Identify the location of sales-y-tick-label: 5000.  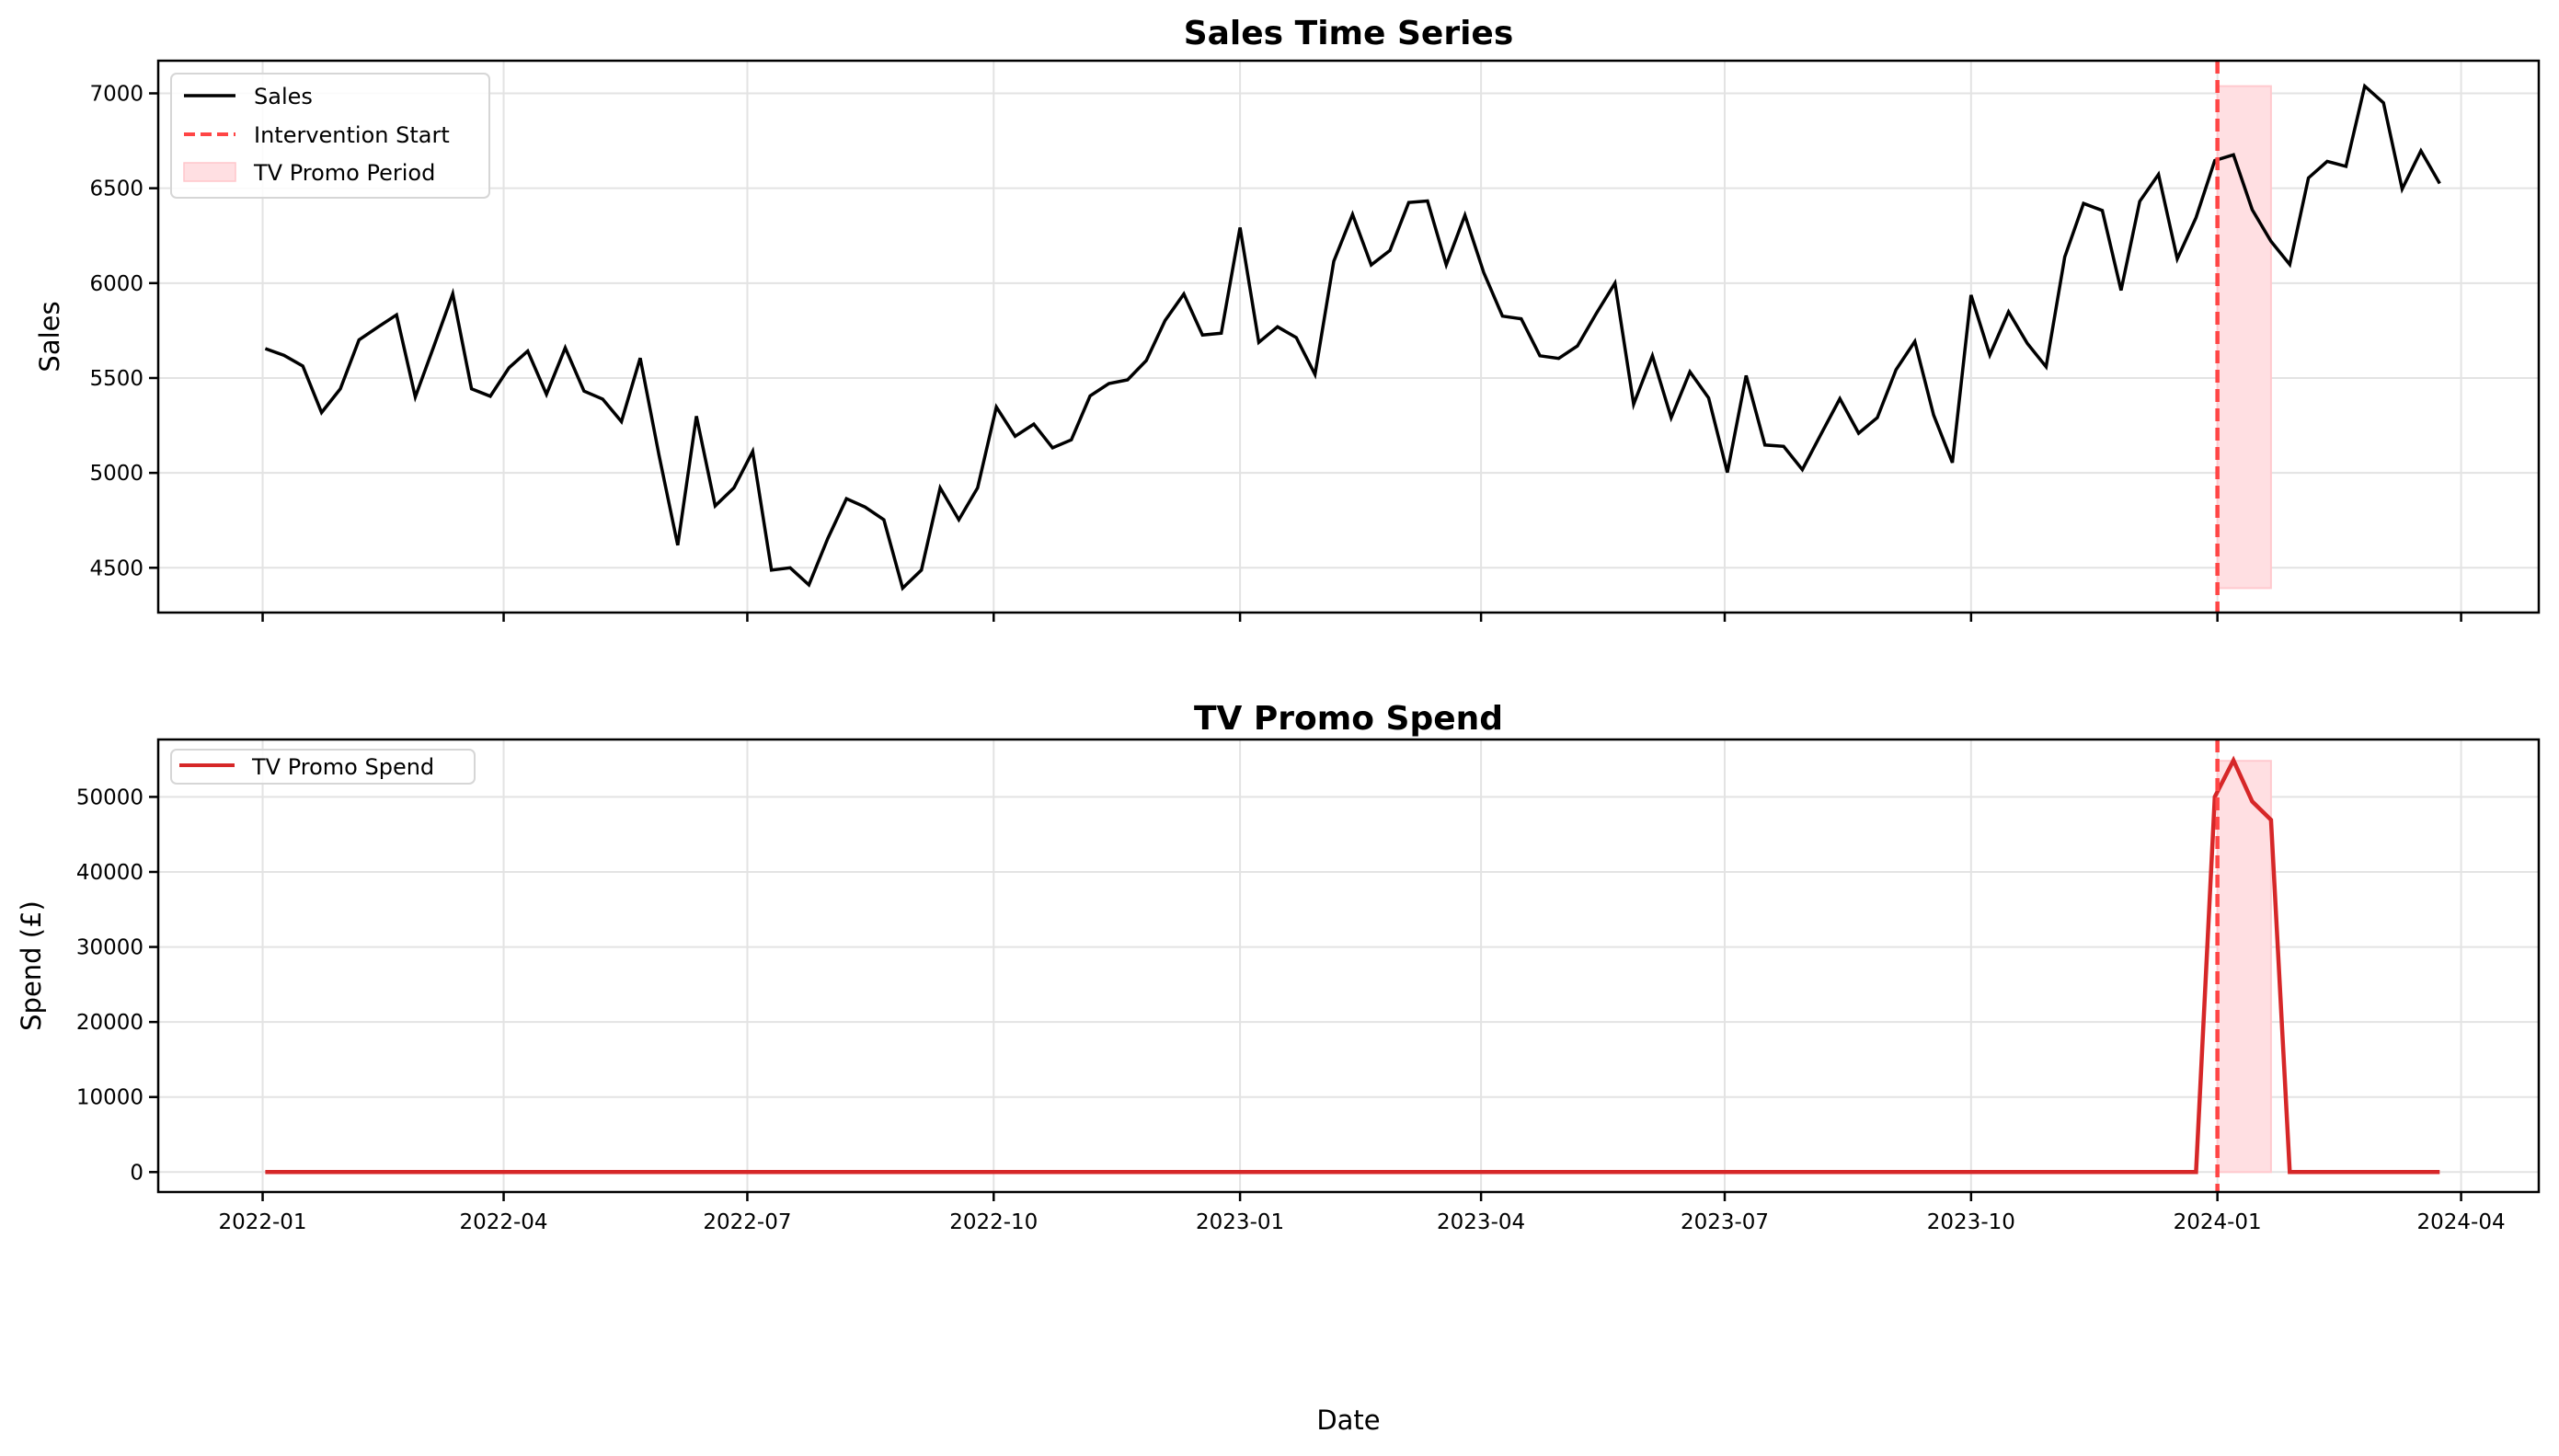
(116, 474).